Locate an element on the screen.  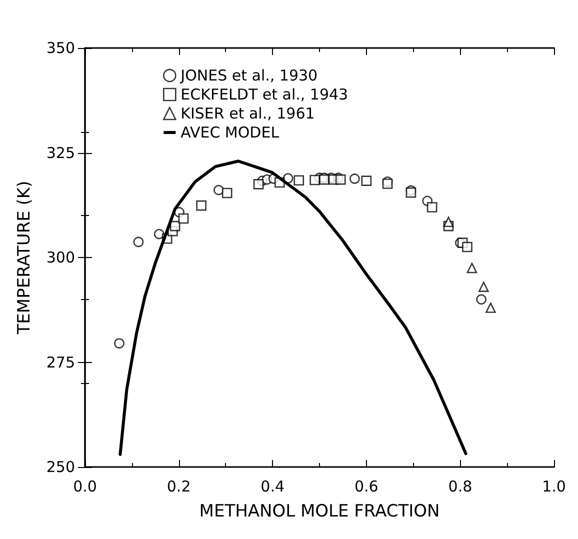
x-axis-title: METHANOL MOLE FRACTION is located at coordinates (319, 512).